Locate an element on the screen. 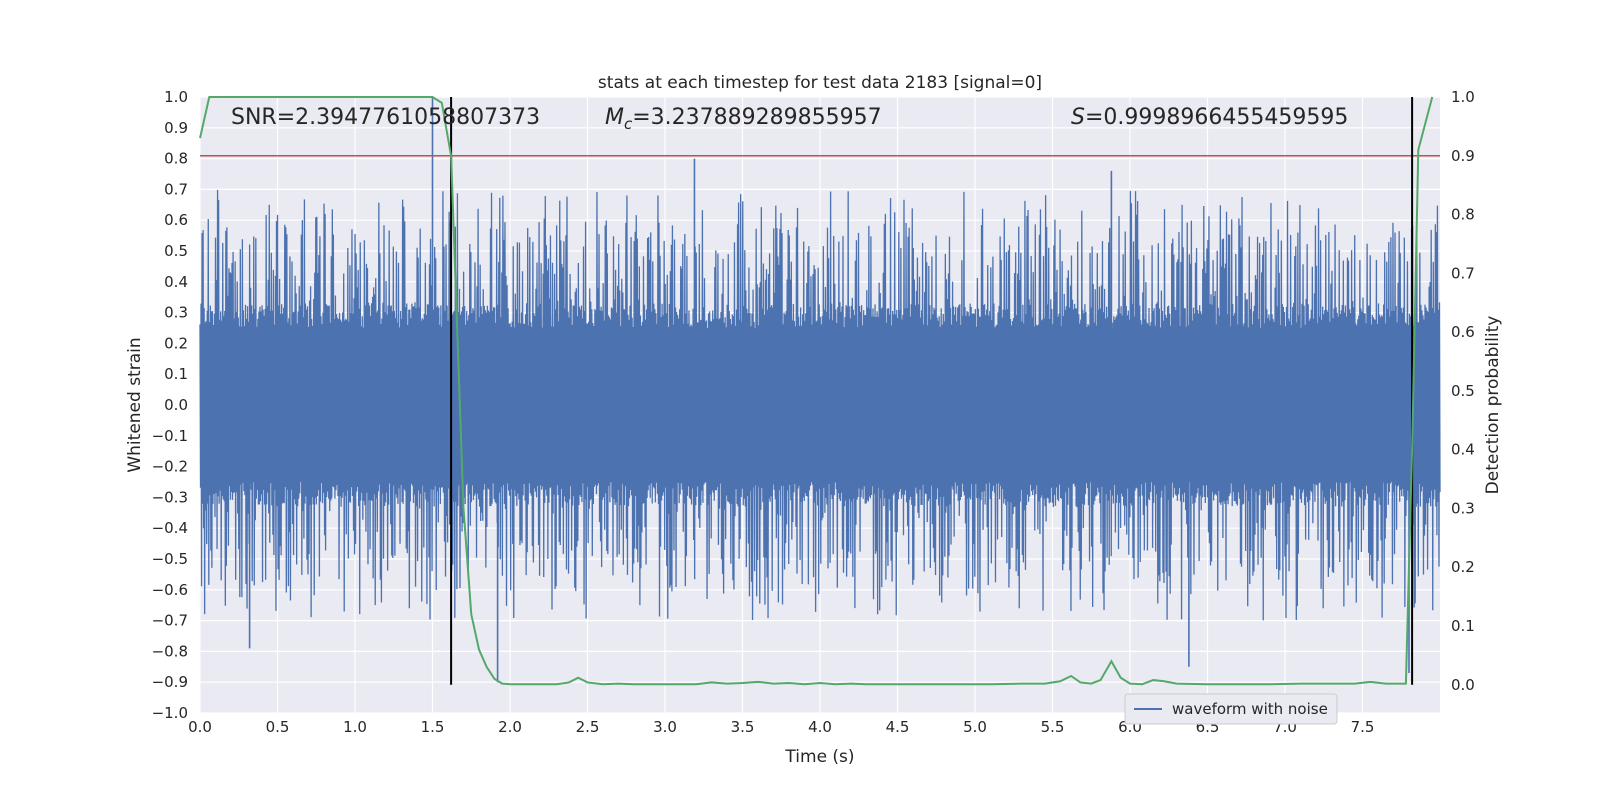  legend: waveform with noise is located at coordinates (1231, 709).